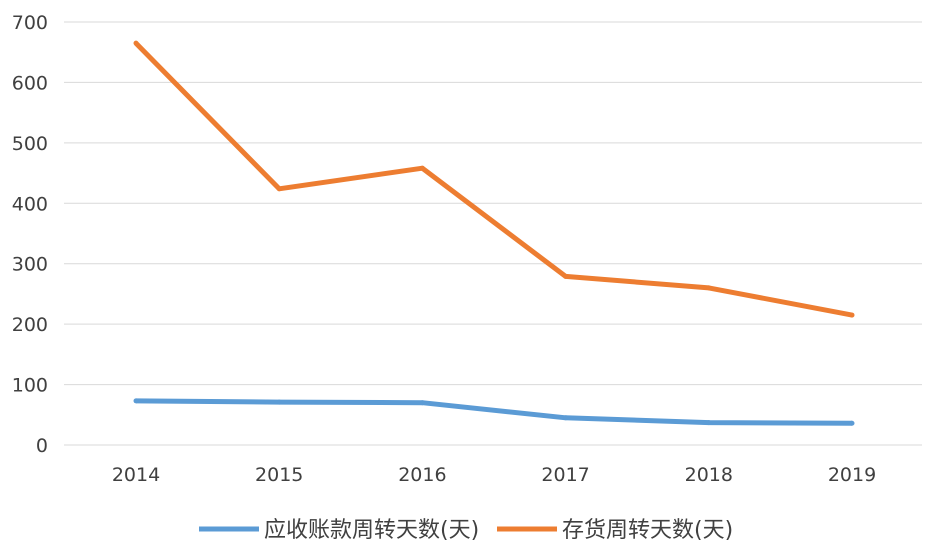 This screenshot has height=560, width=952. Describe the element at coordinates (709, 288) in the screenshot. I see `data-point-series-1-2018` at that location.